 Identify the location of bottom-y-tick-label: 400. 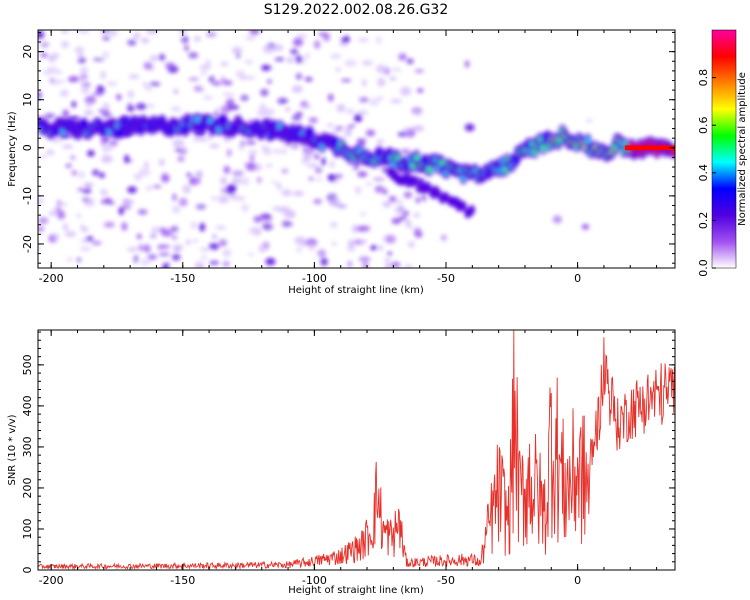
(27, 405).